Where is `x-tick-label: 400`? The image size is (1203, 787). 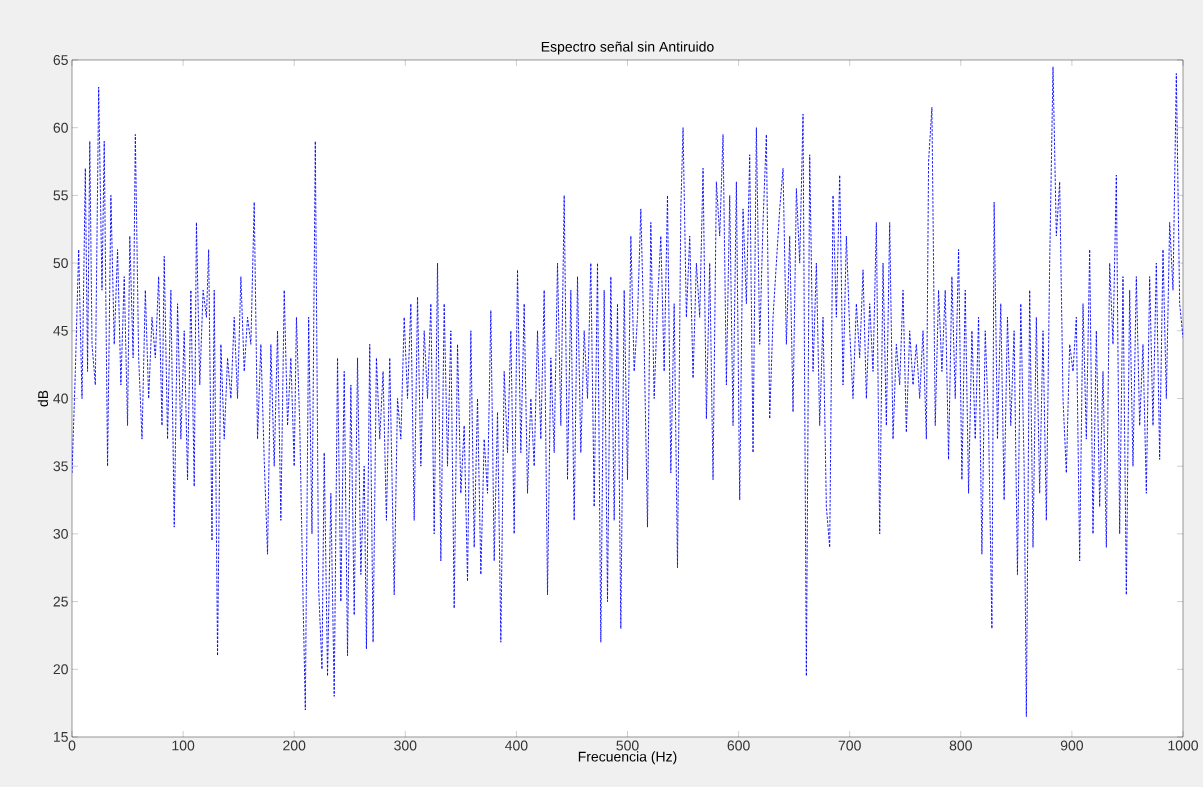
x-tick-label: 400 is located at coordinates (516, 745).